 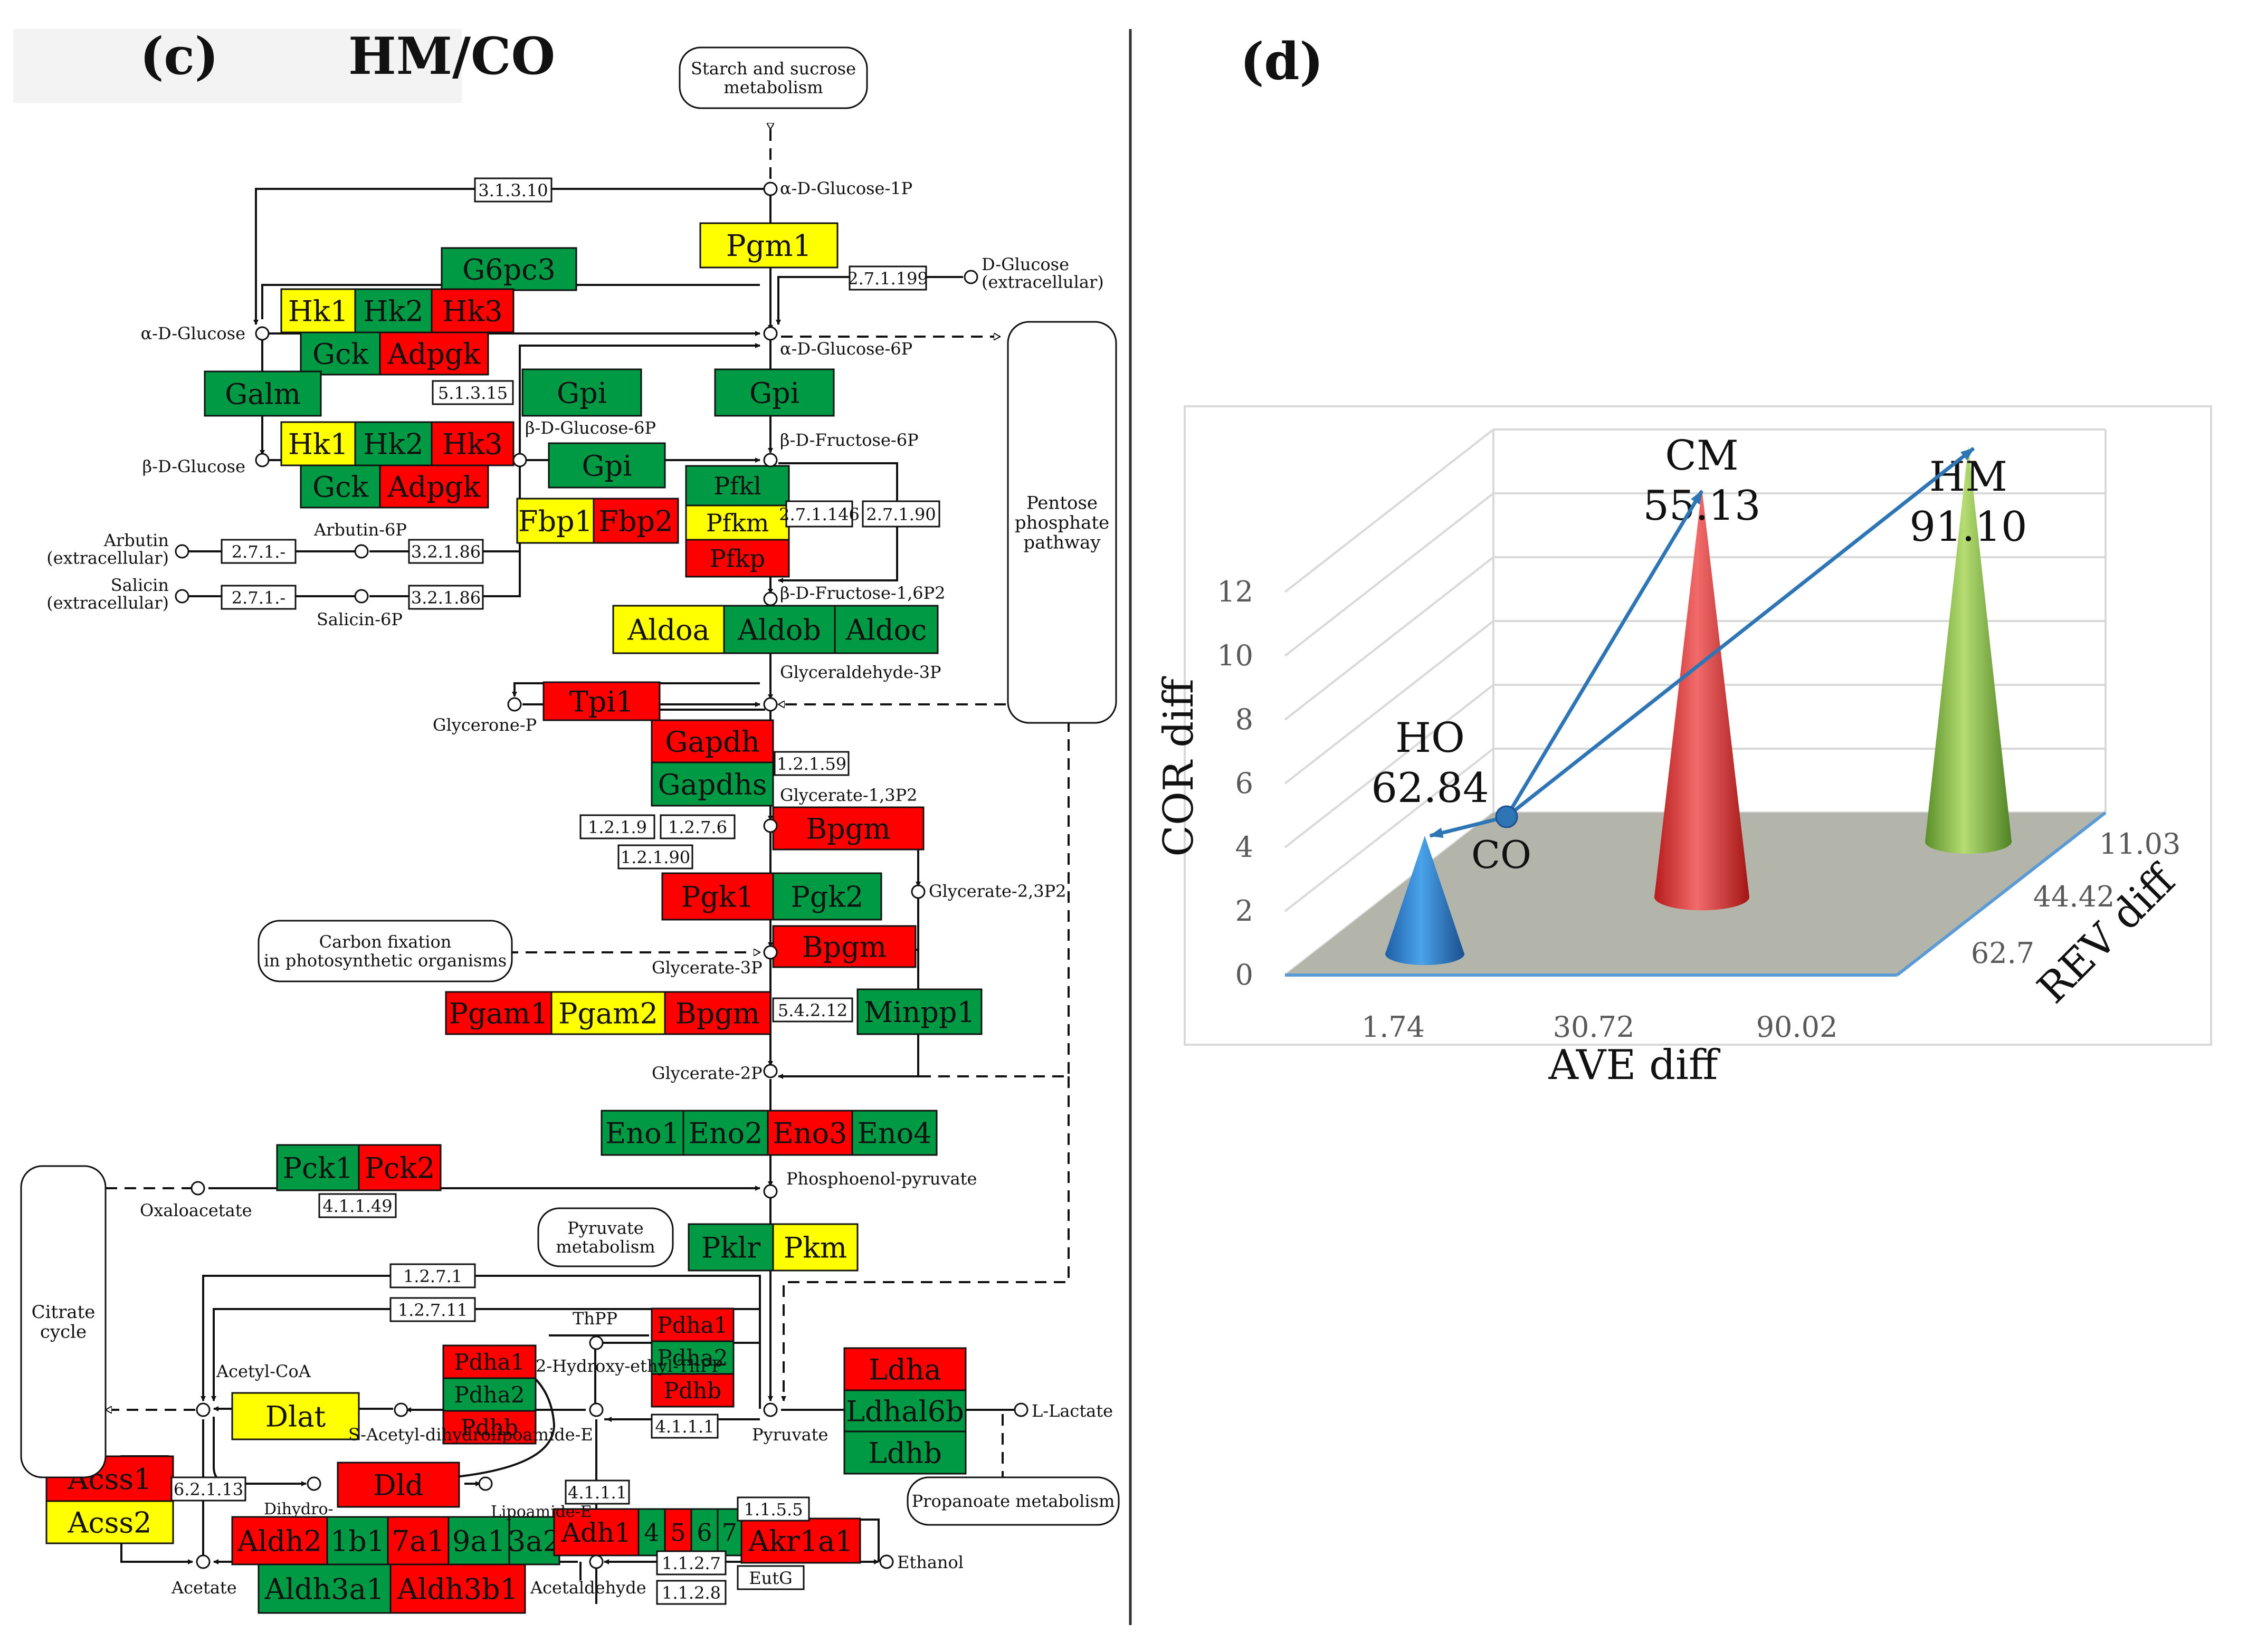 What do you see at coordinates (1968, 649) in the screenshot?
I see `cone-hm` at bounding box center [1968, 649].